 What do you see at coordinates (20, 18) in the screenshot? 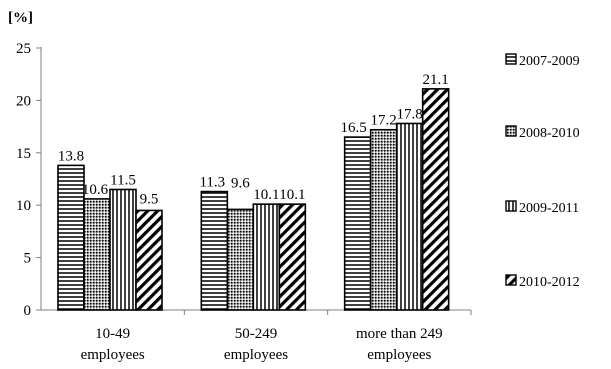
I see `y-axis-unit-label: [%]` at bounding box center [20, 18].